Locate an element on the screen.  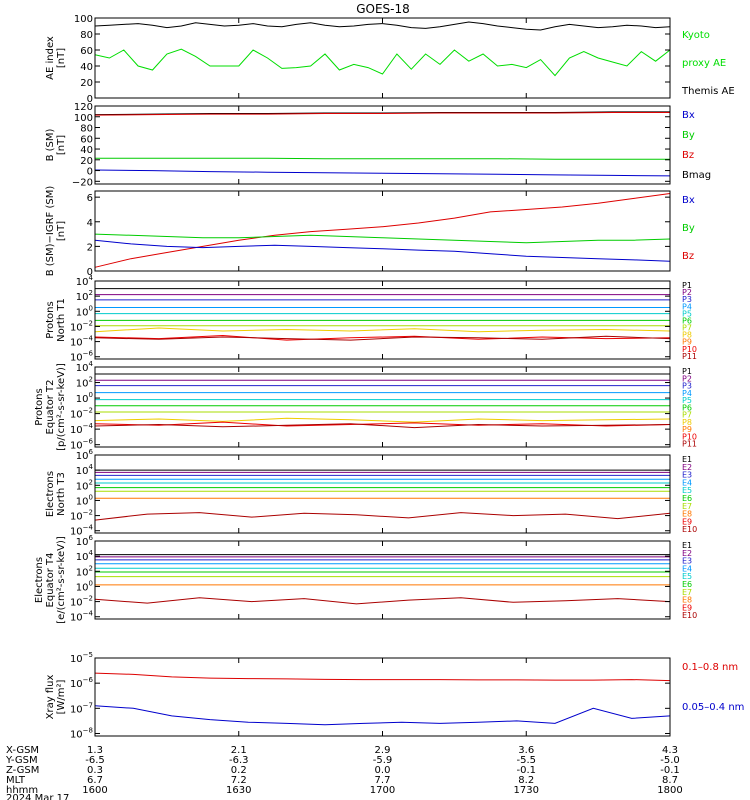
y-tick-label: 10−7 is located at coordinates (81, 708).